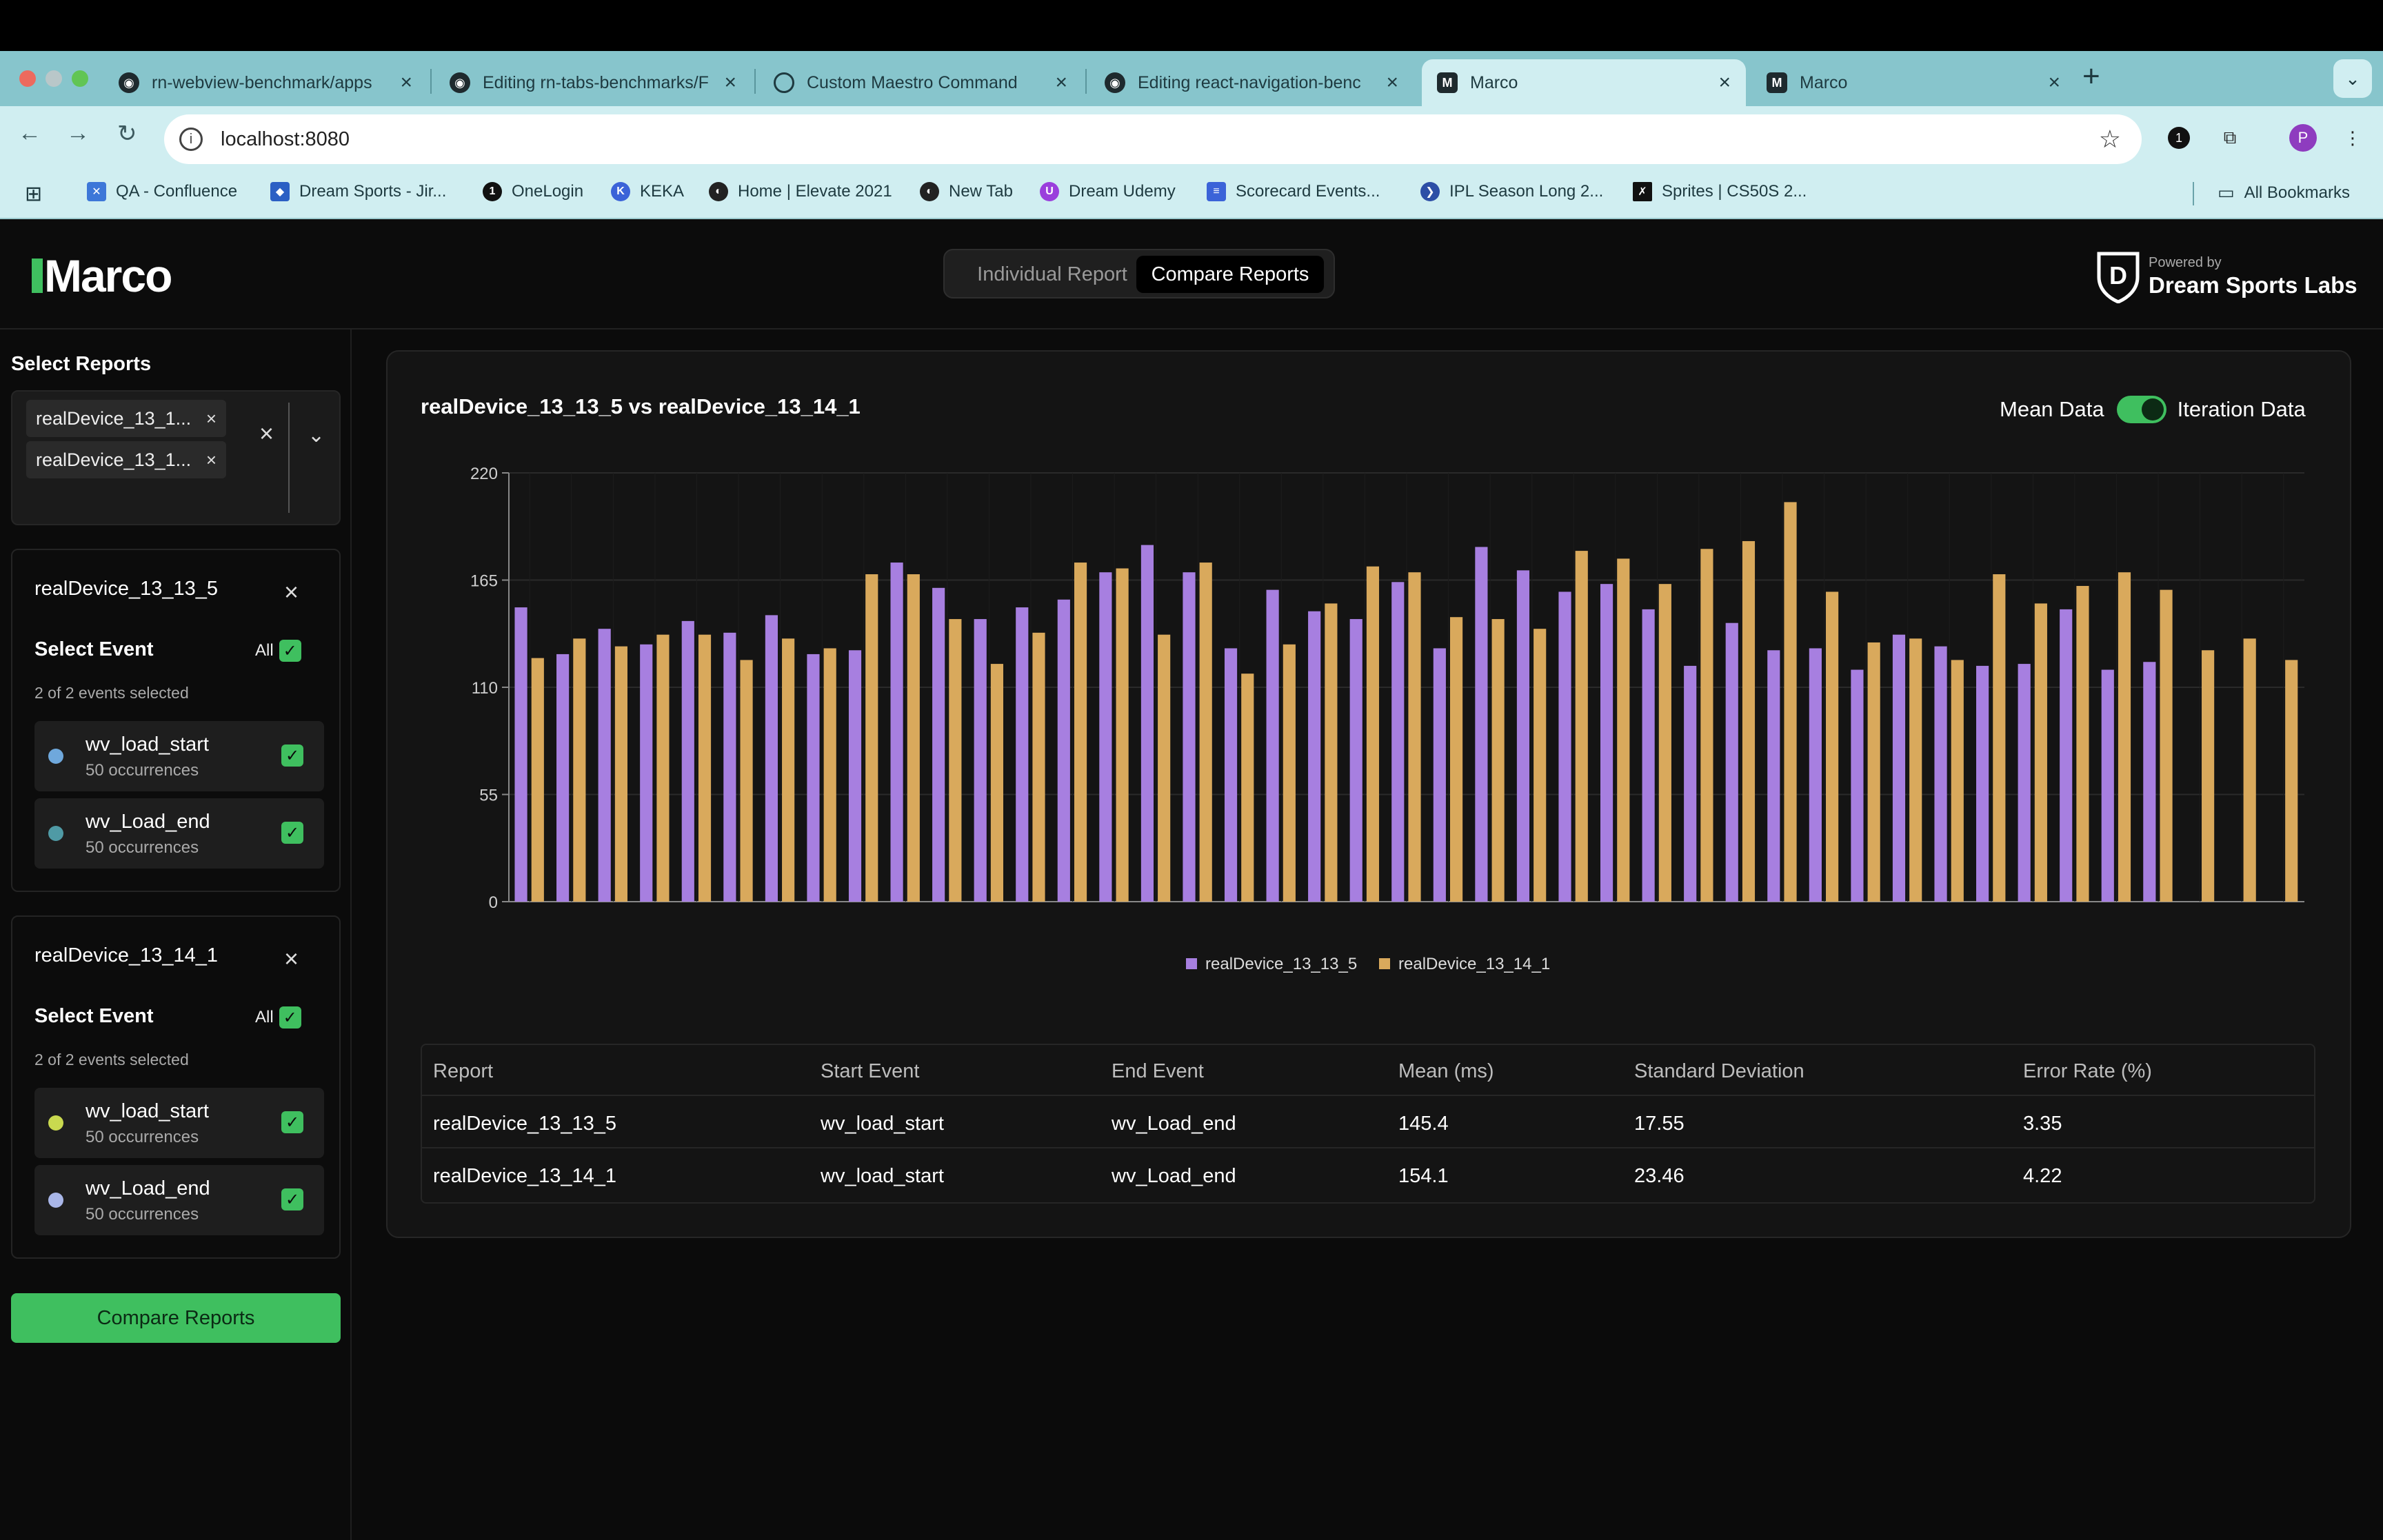  I want to click on chevron-down-icon: ⌄, so click(316, 436).